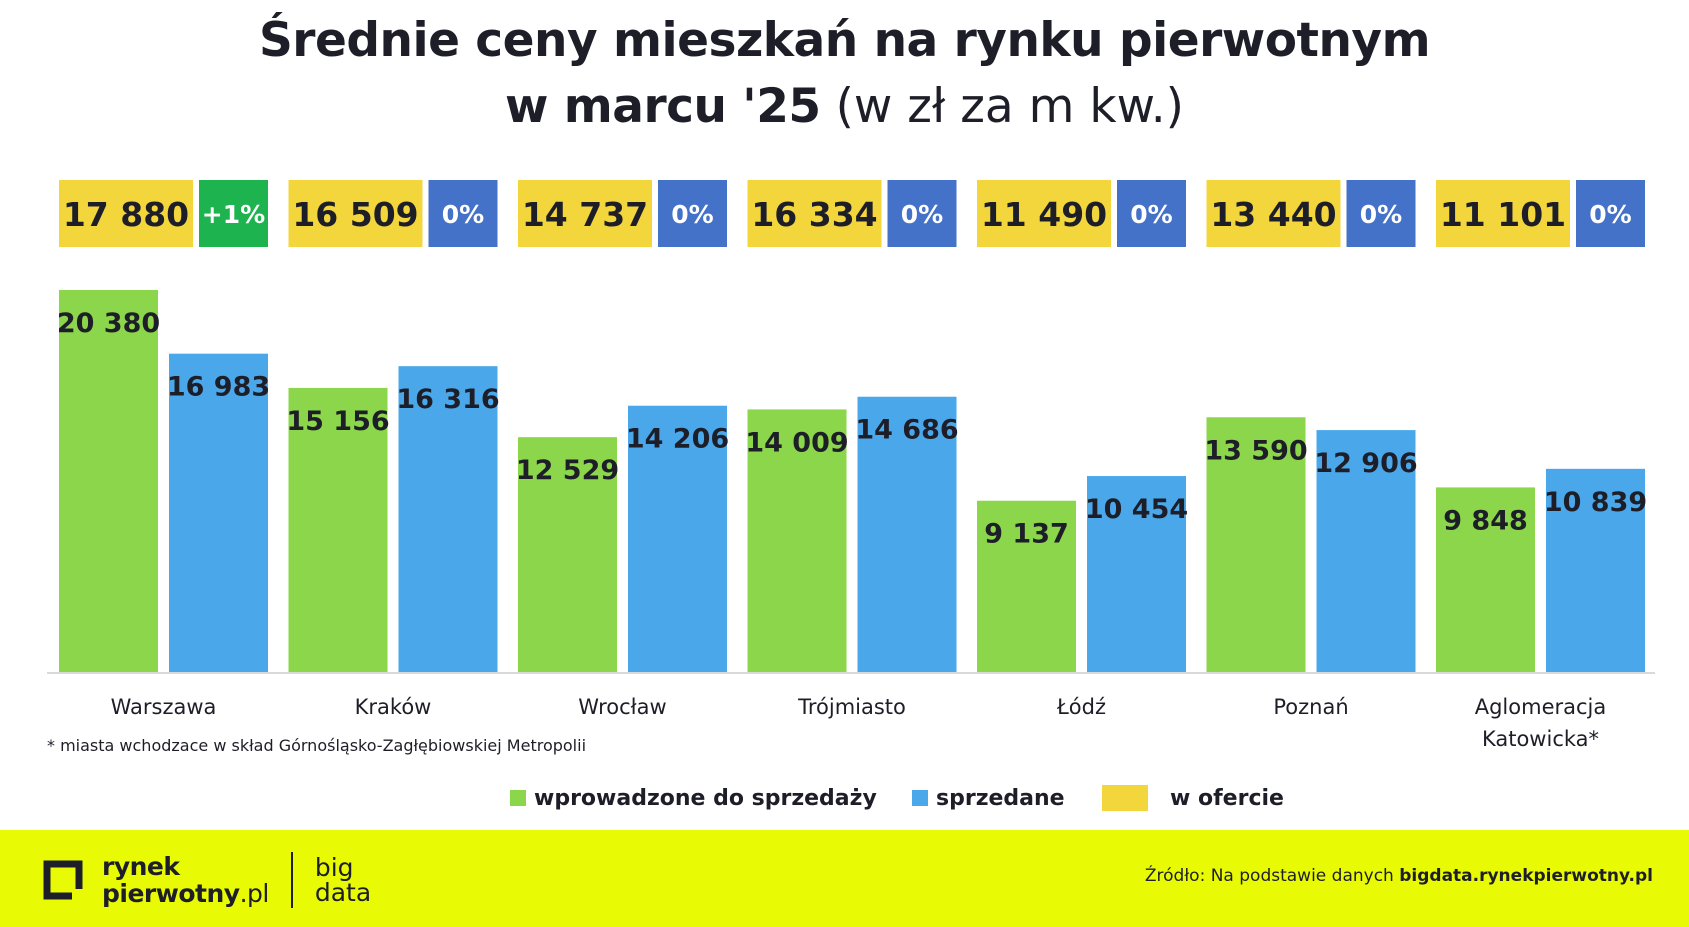  I want to click on legend-swatch-sold, so click(920, 798).